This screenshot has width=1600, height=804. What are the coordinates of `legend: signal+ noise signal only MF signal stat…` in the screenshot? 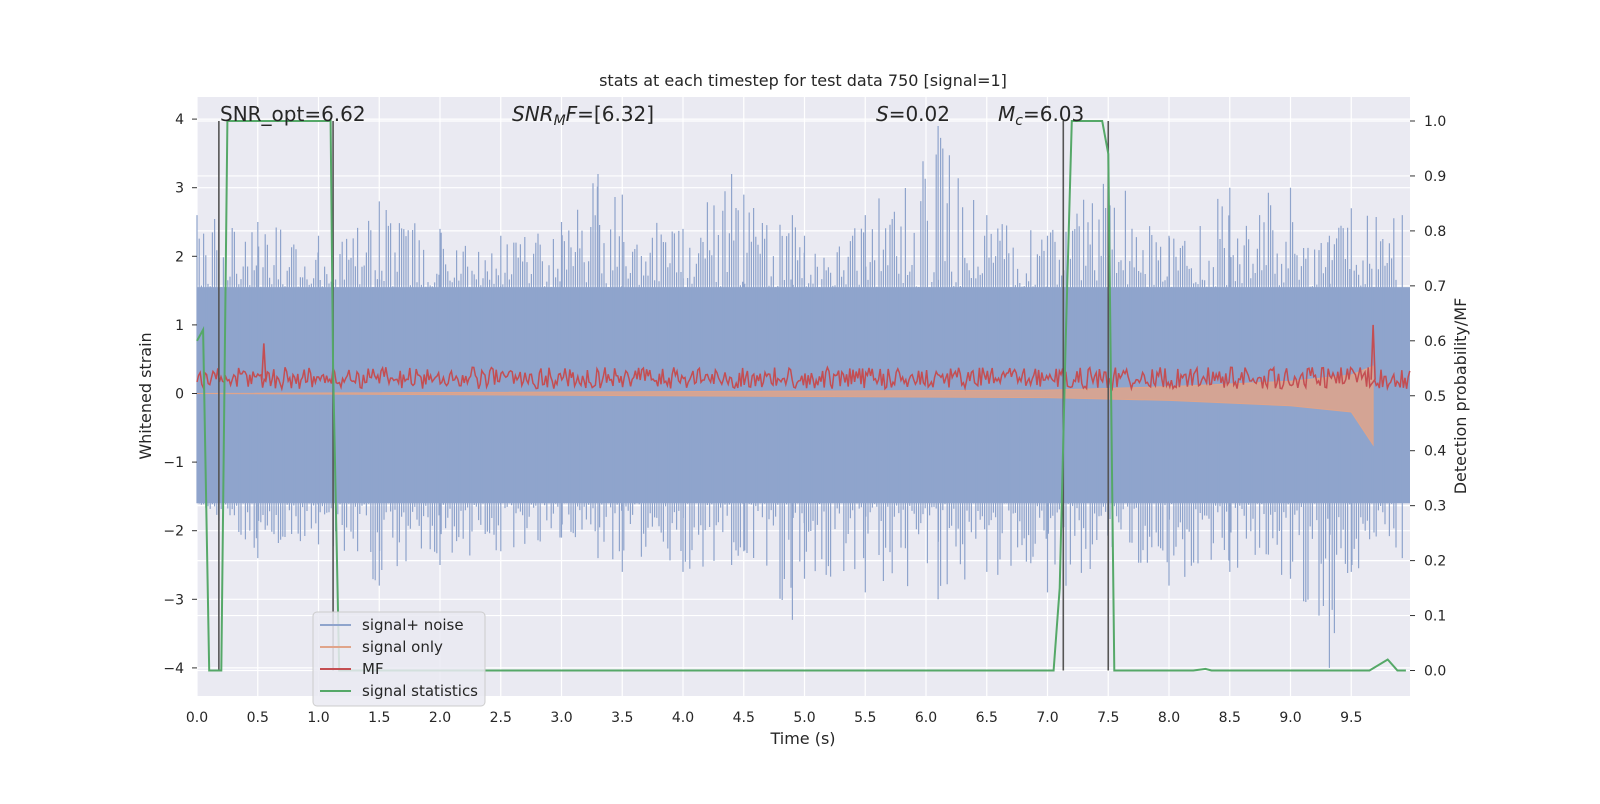 It's located at (399, 659).